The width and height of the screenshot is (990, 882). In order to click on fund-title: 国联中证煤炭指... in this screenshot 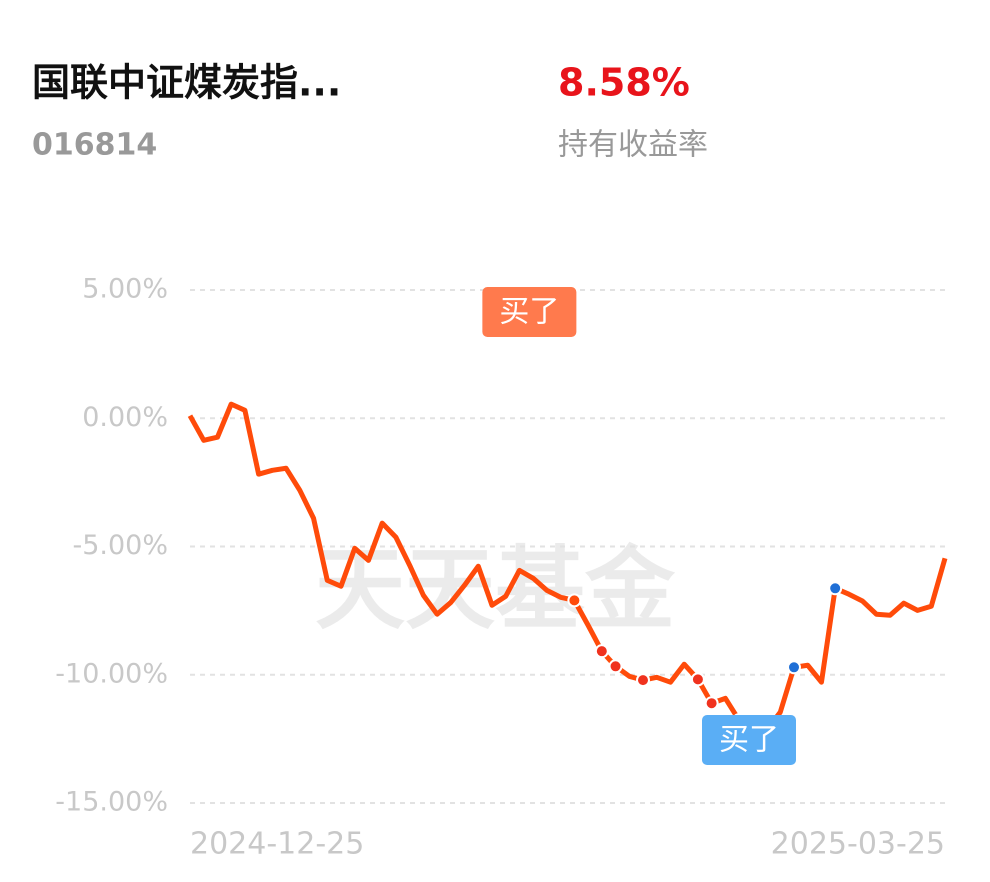, I will do `click(186, 83)`.